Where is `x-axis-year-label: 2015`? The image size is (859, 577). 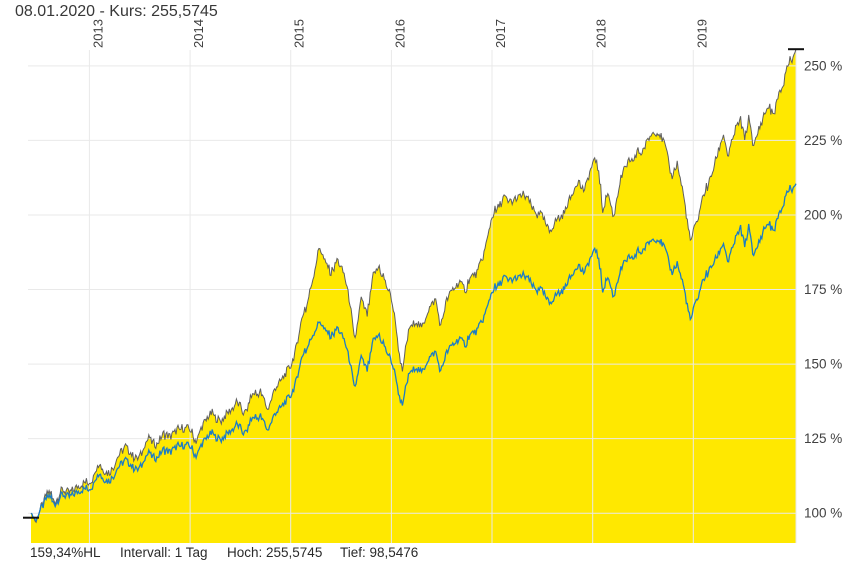 x-axis-year-label: 2015 is located at coordinates (299, 33).